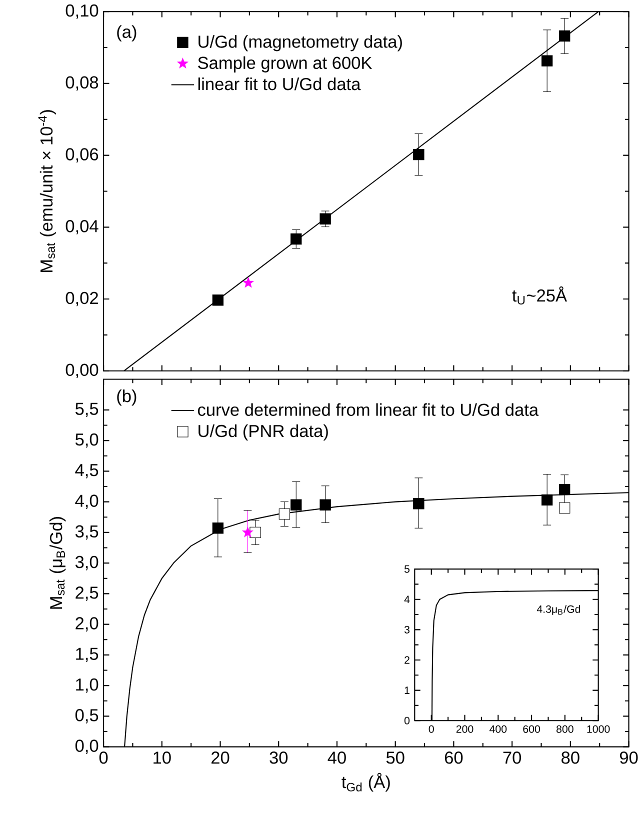 The height and width of the screenshot is (836, 644). What do you see at coordinates (565, 729) in the screenshot?
I see `x-tick-label: 800` at bounding box center [565, 729].